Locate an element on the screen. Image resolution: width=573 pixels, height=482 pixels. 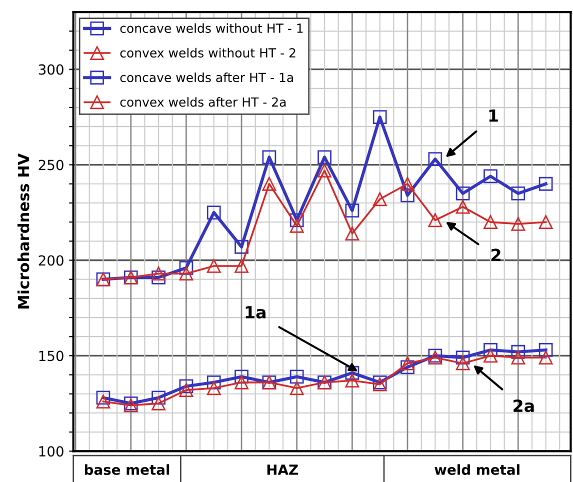
annotation: 1 is located at coordinates (493, 116).